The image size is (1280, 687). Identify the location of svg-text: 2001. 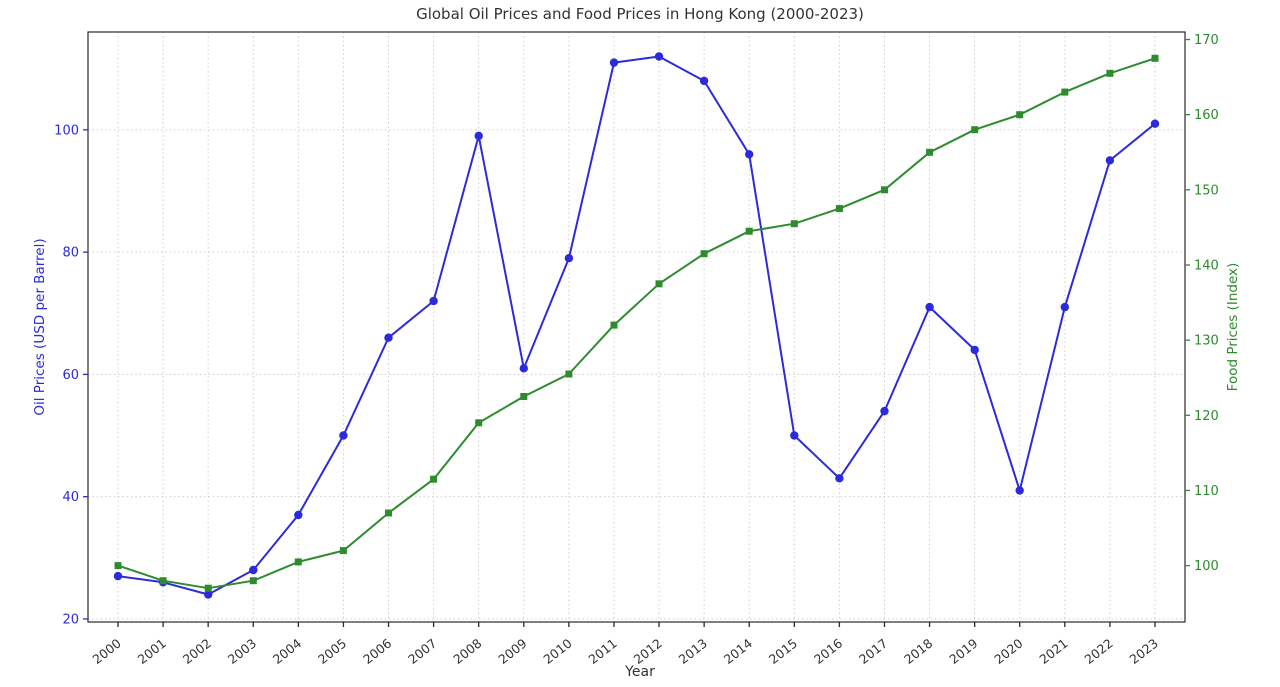
(152, 651).